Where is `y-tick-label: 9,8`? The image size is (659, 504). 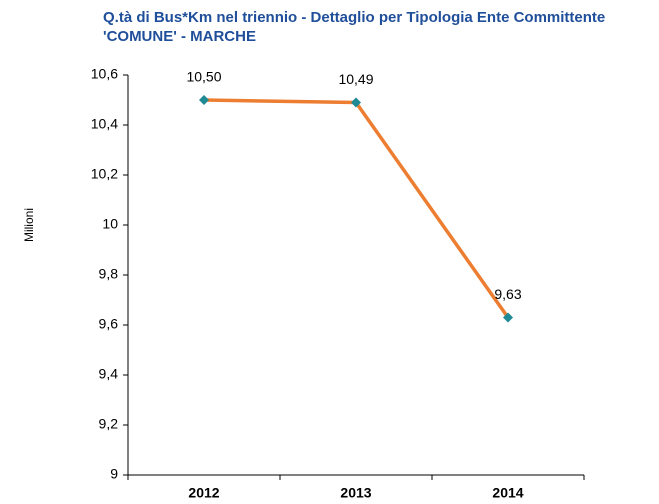 y-tick-label: 9,8 is located at coordinates (109, 274).